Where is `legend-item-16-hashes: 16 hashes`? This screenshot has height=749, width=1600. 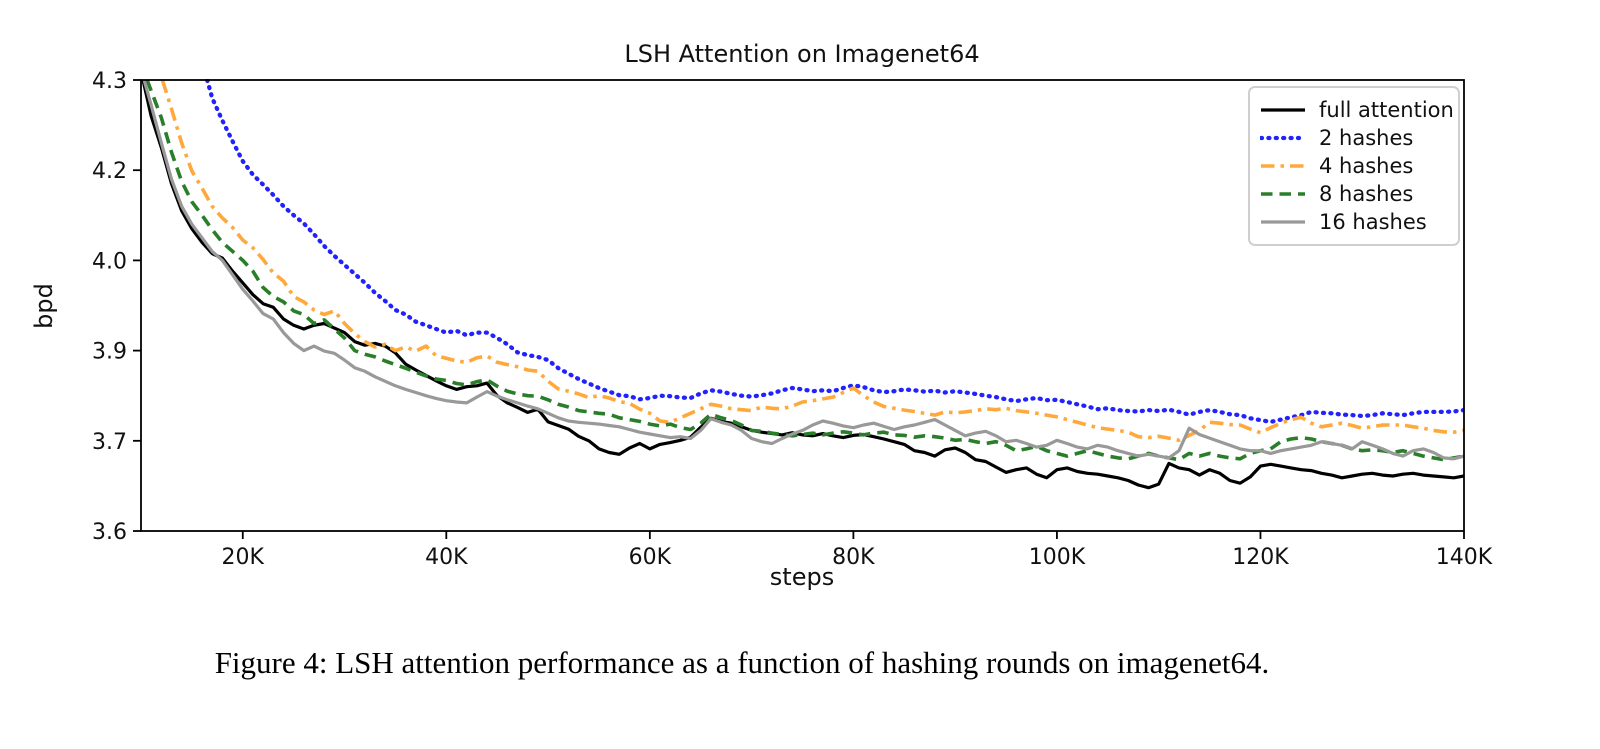 legend-item-16-hashes: 16 hashes is located at coordinates (1354, 222).